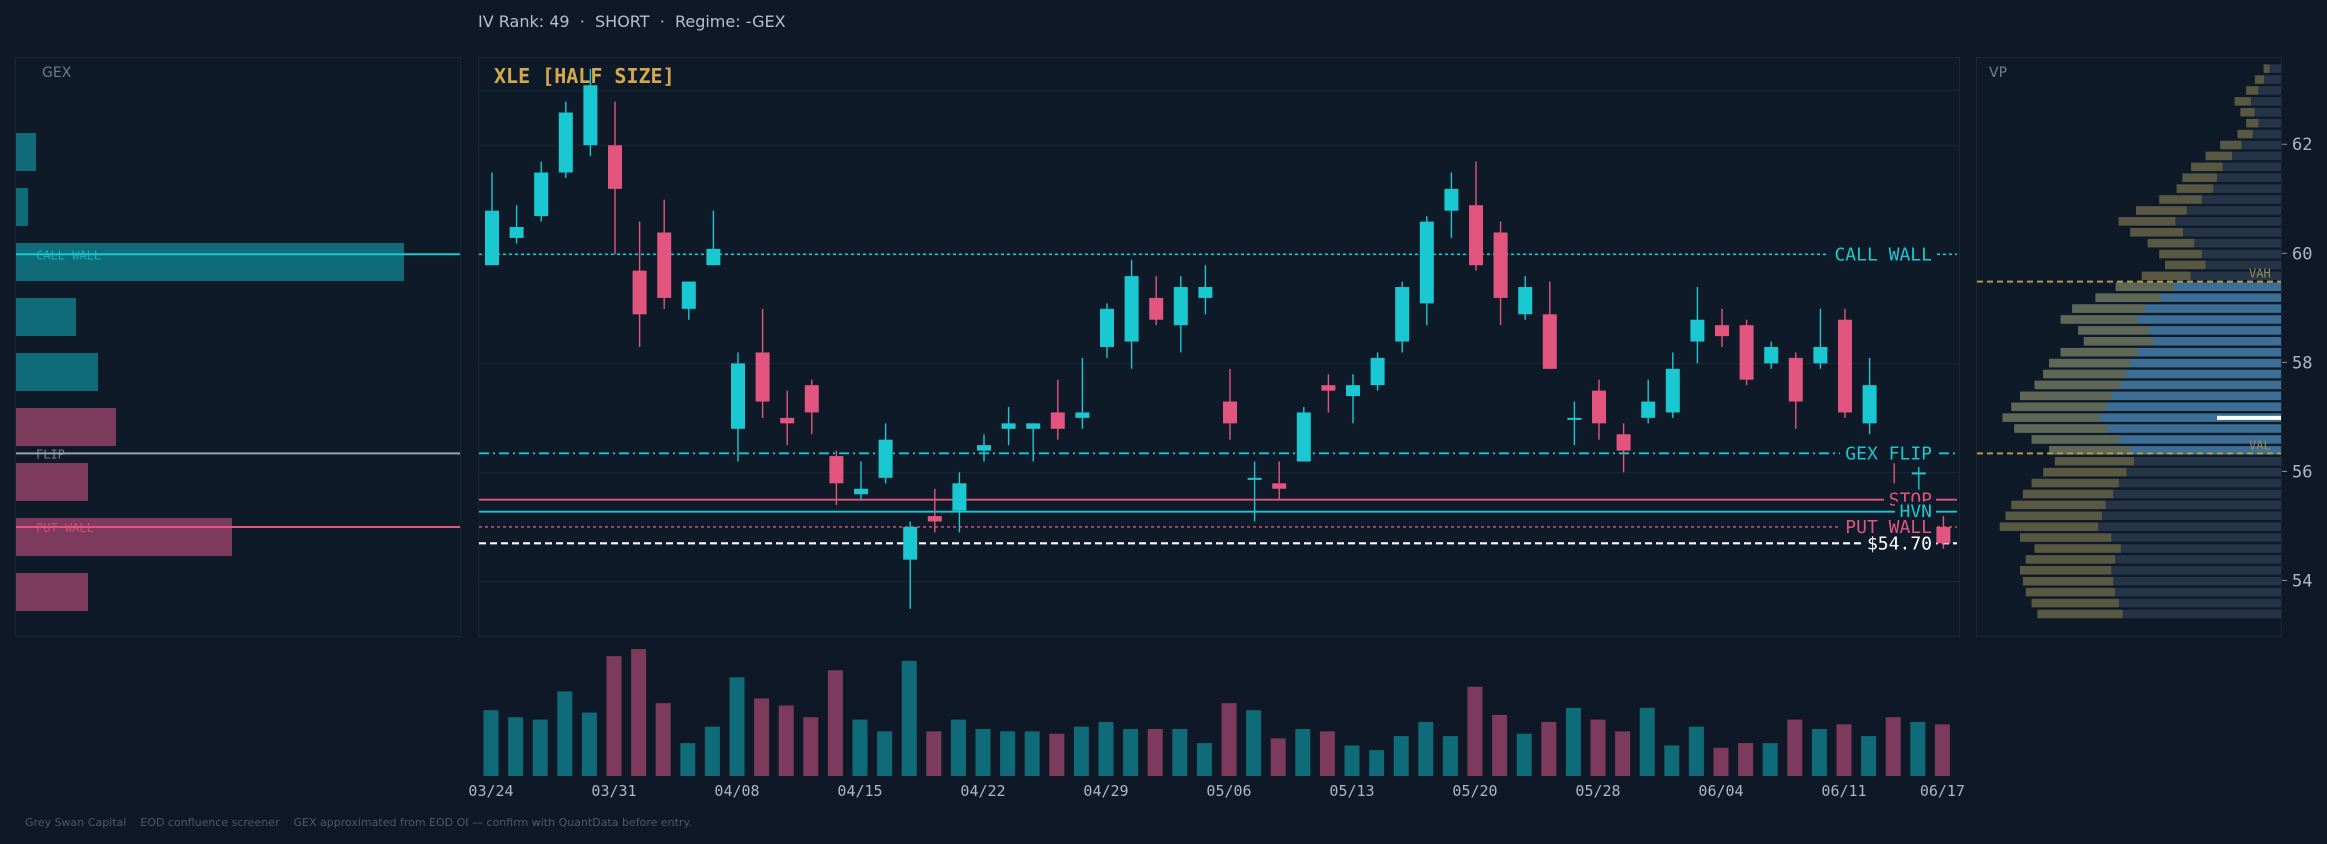 This screenshot has width=2327, height=844. I want to click on vah-label: VAH, so click(2260, 274).